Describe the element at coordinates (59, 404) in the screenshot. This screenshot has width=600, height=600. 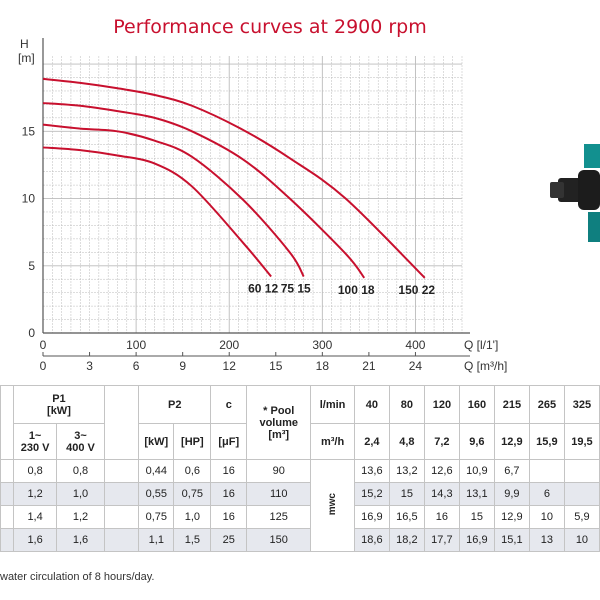
I see `th-p1-label: P1 [kW]` at that location.